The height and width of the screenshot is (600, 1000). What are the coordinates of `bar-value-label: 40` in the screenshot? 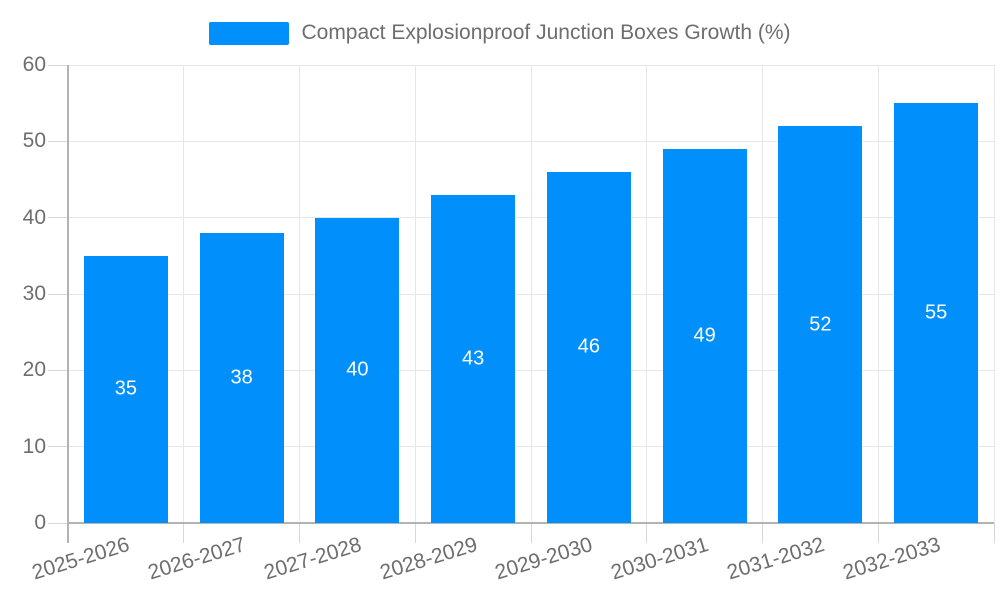 It's located at (357, 369).